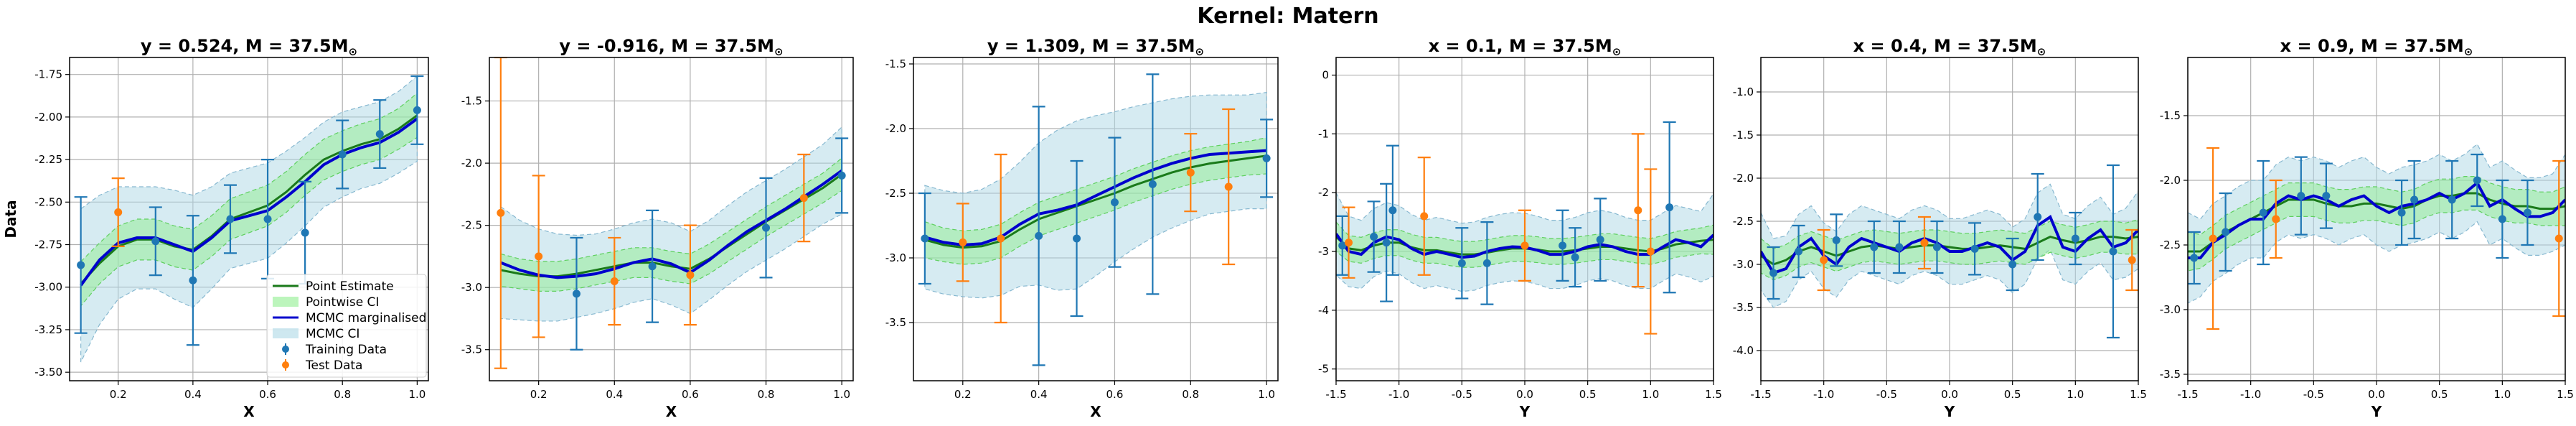 The height and width of the screenshot is (426, 2576). I want to click on point-estimate-line, so click(249, 199).